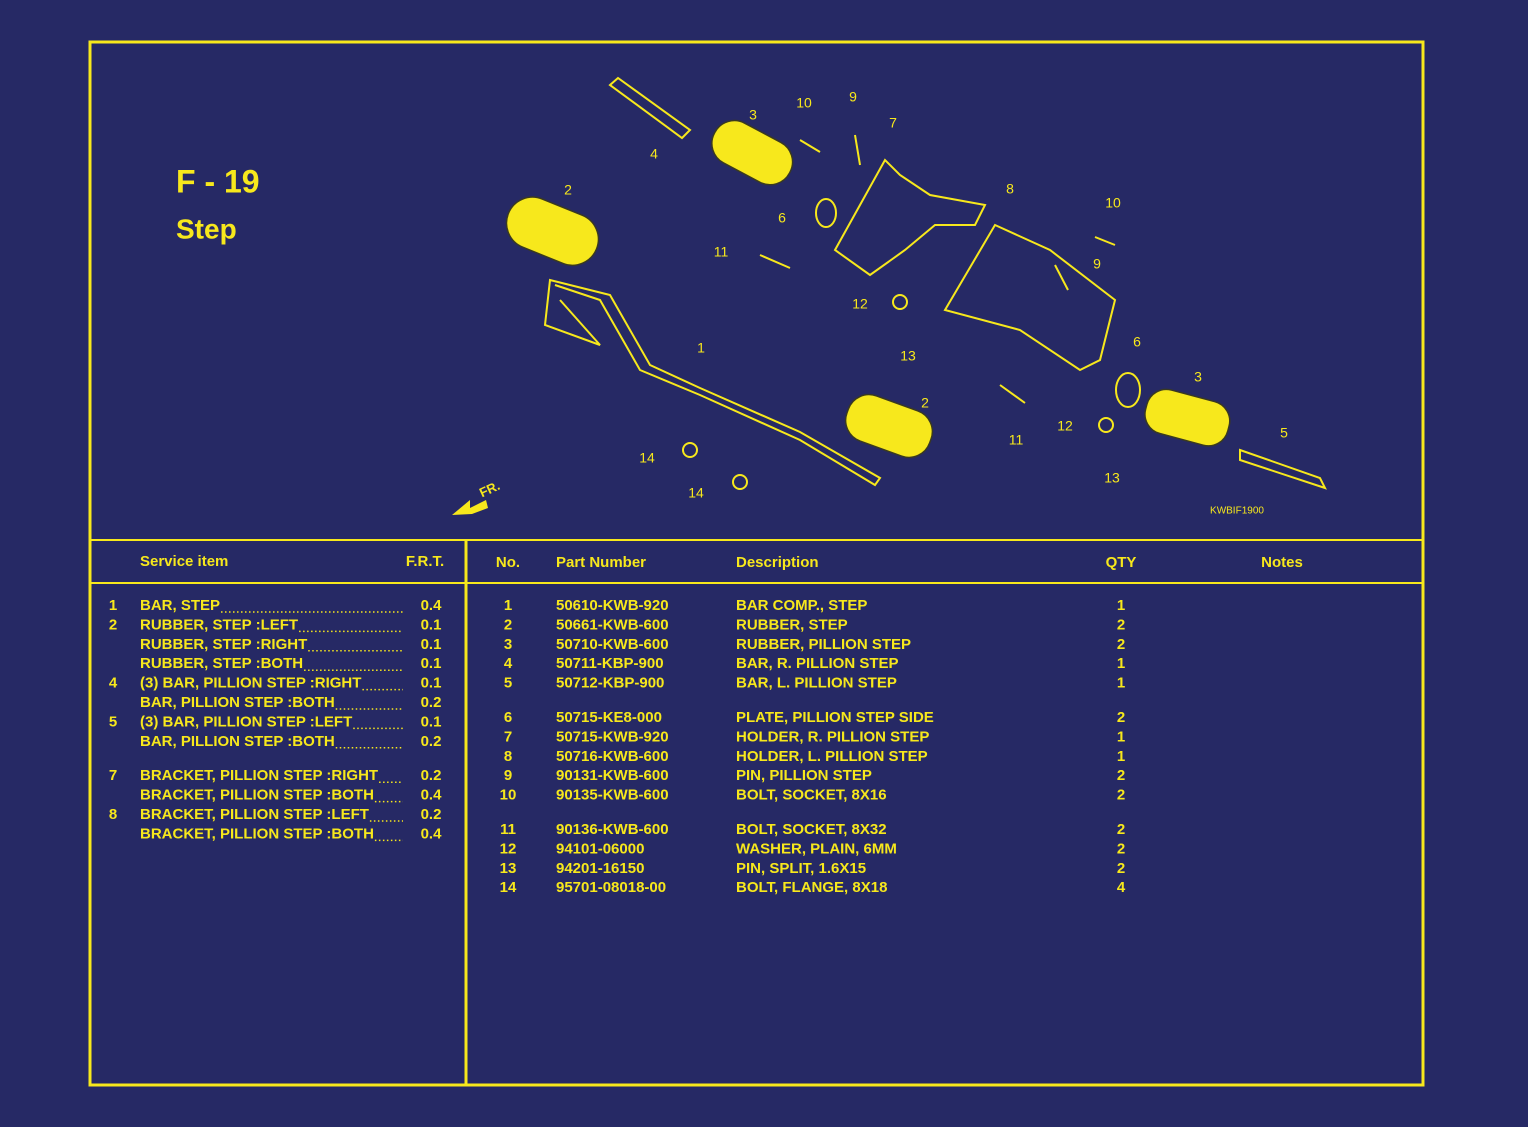  Describe the element at coordinates (508, 868) in the screenshot. I see `part-no: 13` at that location.